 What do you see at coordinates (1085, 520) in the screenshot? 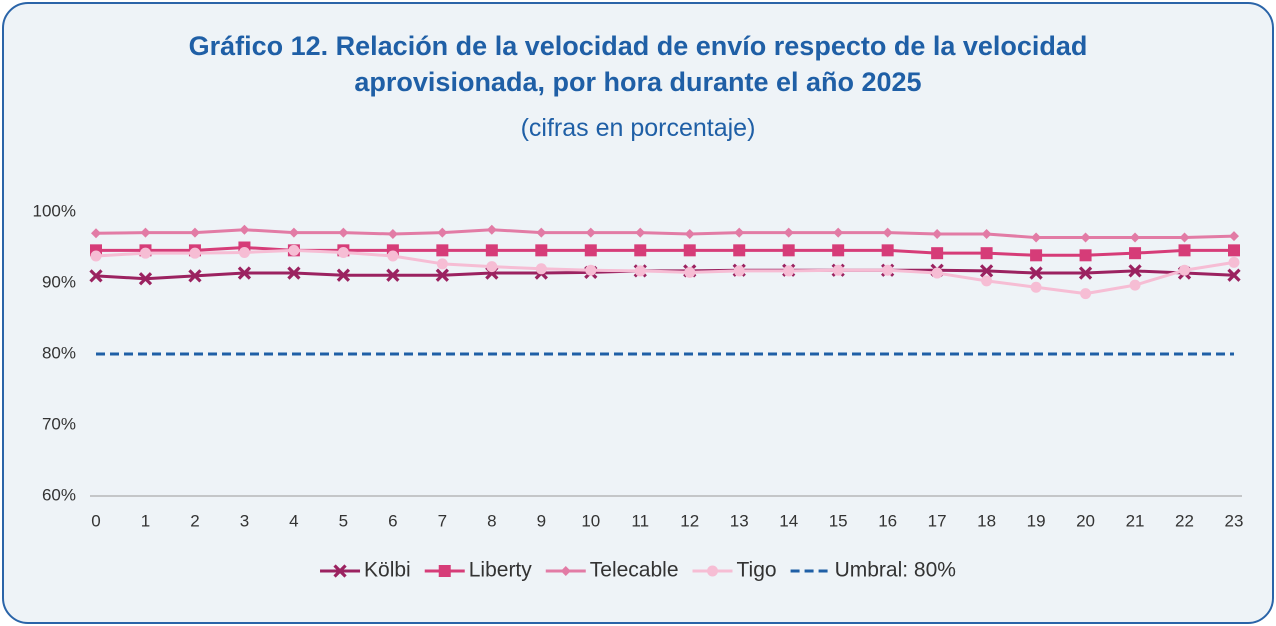
I see `x-tick-label: 20` at bounding box center [1085, 520].